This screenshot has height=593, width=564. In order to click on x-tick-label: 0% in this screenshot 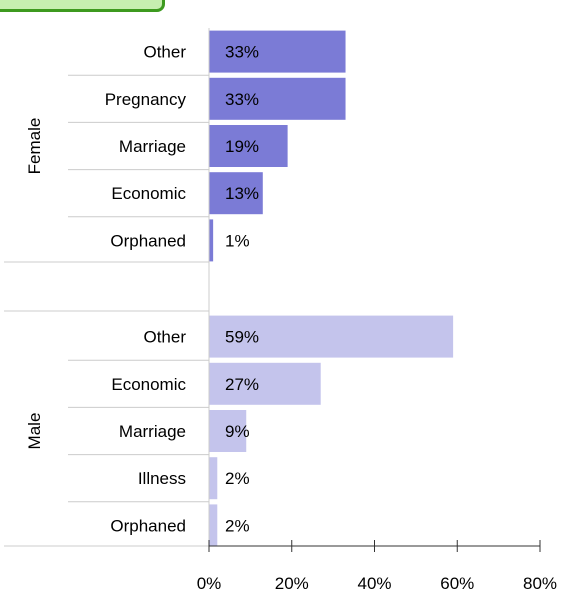, I will do `click(209, 583)`.